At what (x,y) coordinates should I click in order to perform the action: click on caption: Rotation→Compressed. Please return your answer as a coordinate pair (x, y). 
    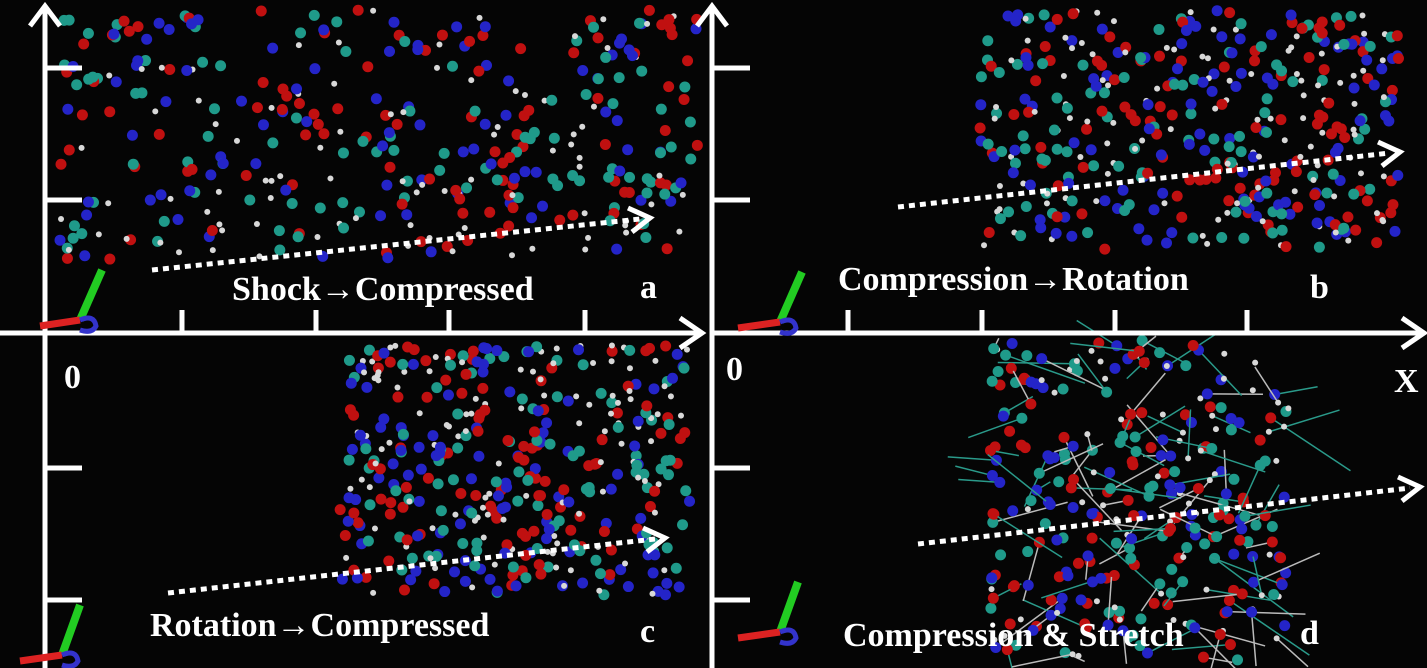
    Looking at the image, I should click on (319, 625).